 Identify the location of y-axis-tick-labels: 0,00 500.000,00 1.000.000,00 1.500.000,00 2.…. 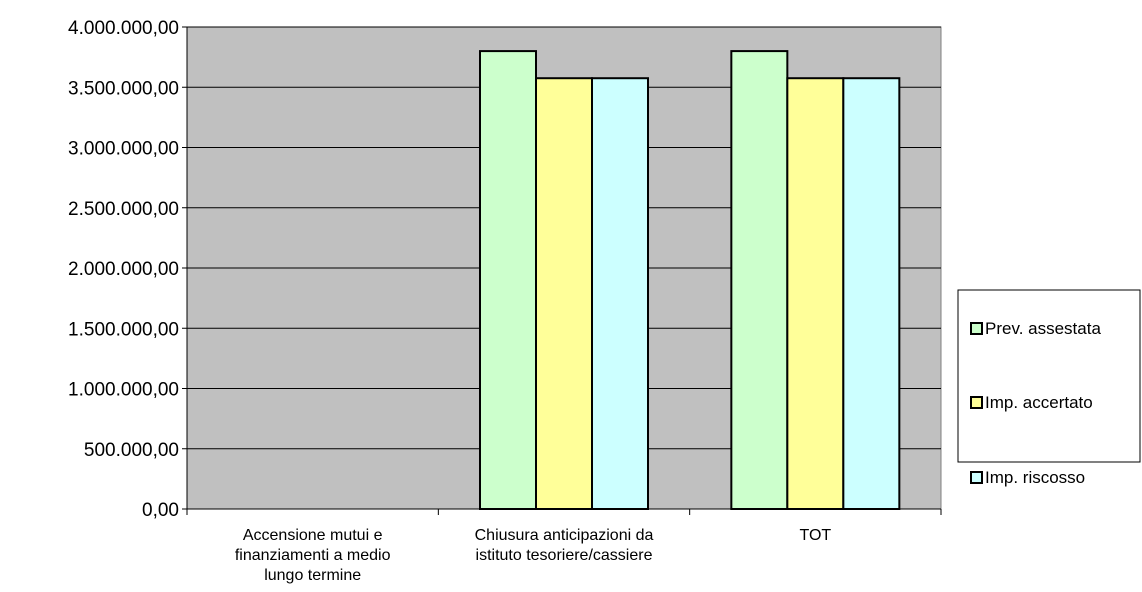
(123, 269).